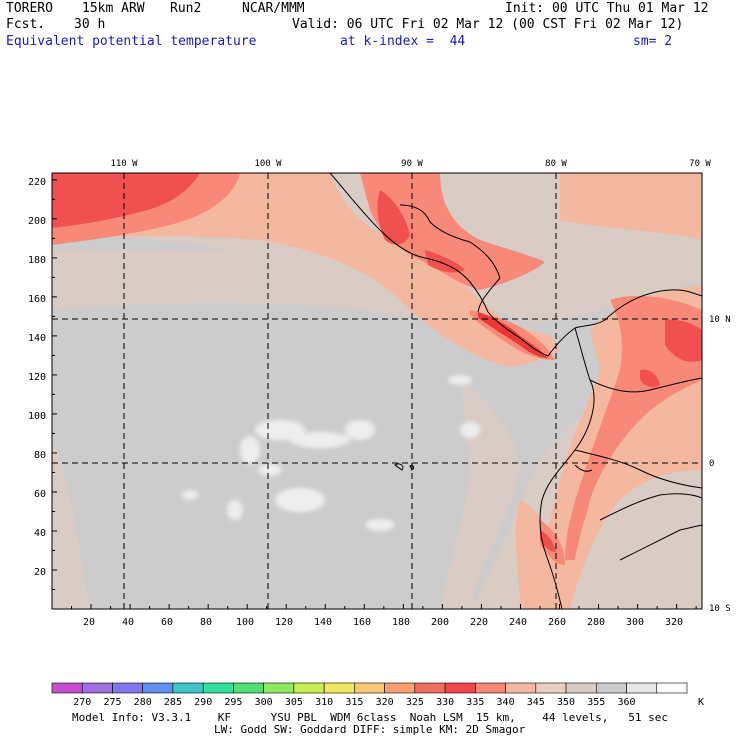 The width and height of the screenshot is (740, 740). Describe the element at coordinates (401, 622) in the screenshot. I see `x-tick-180: 180` at that location.